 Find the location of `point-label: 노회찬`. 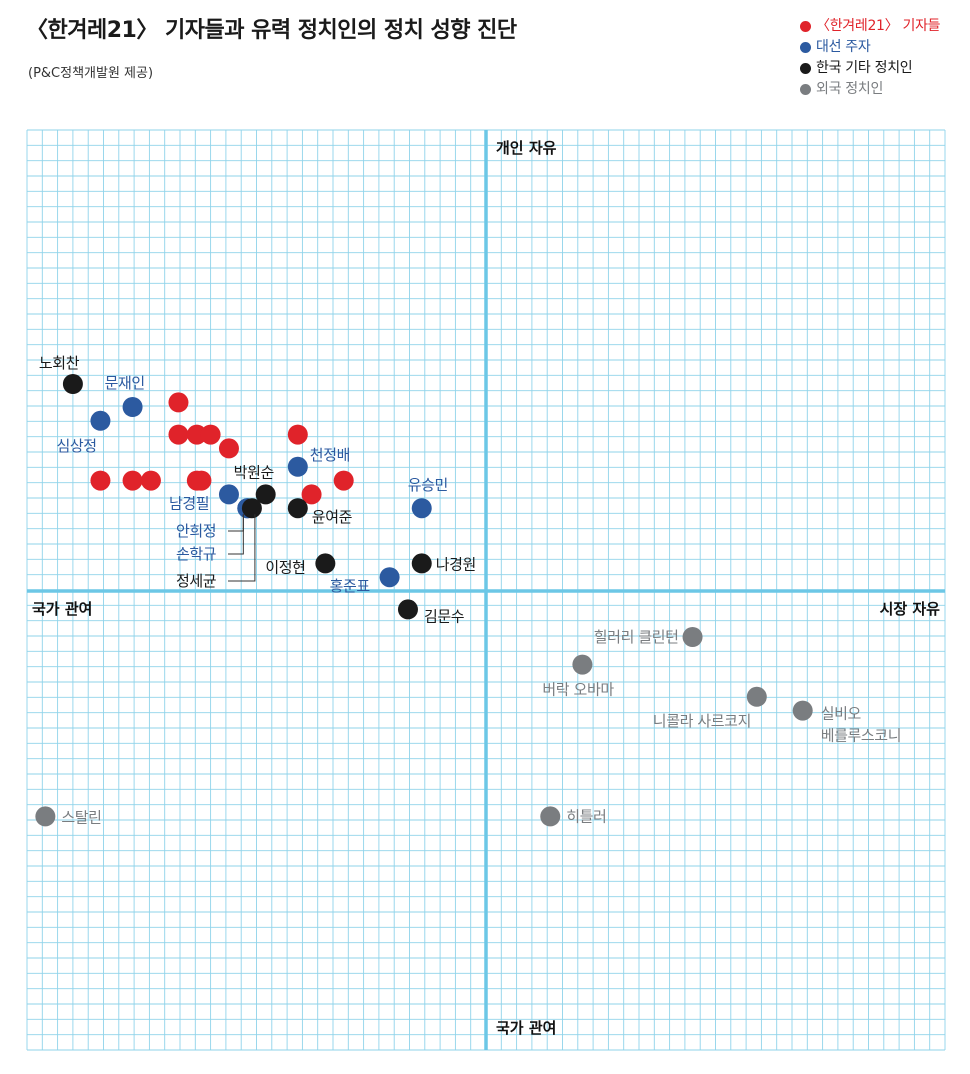

point-label: 노회찬 is located at coordinates (59, 363).